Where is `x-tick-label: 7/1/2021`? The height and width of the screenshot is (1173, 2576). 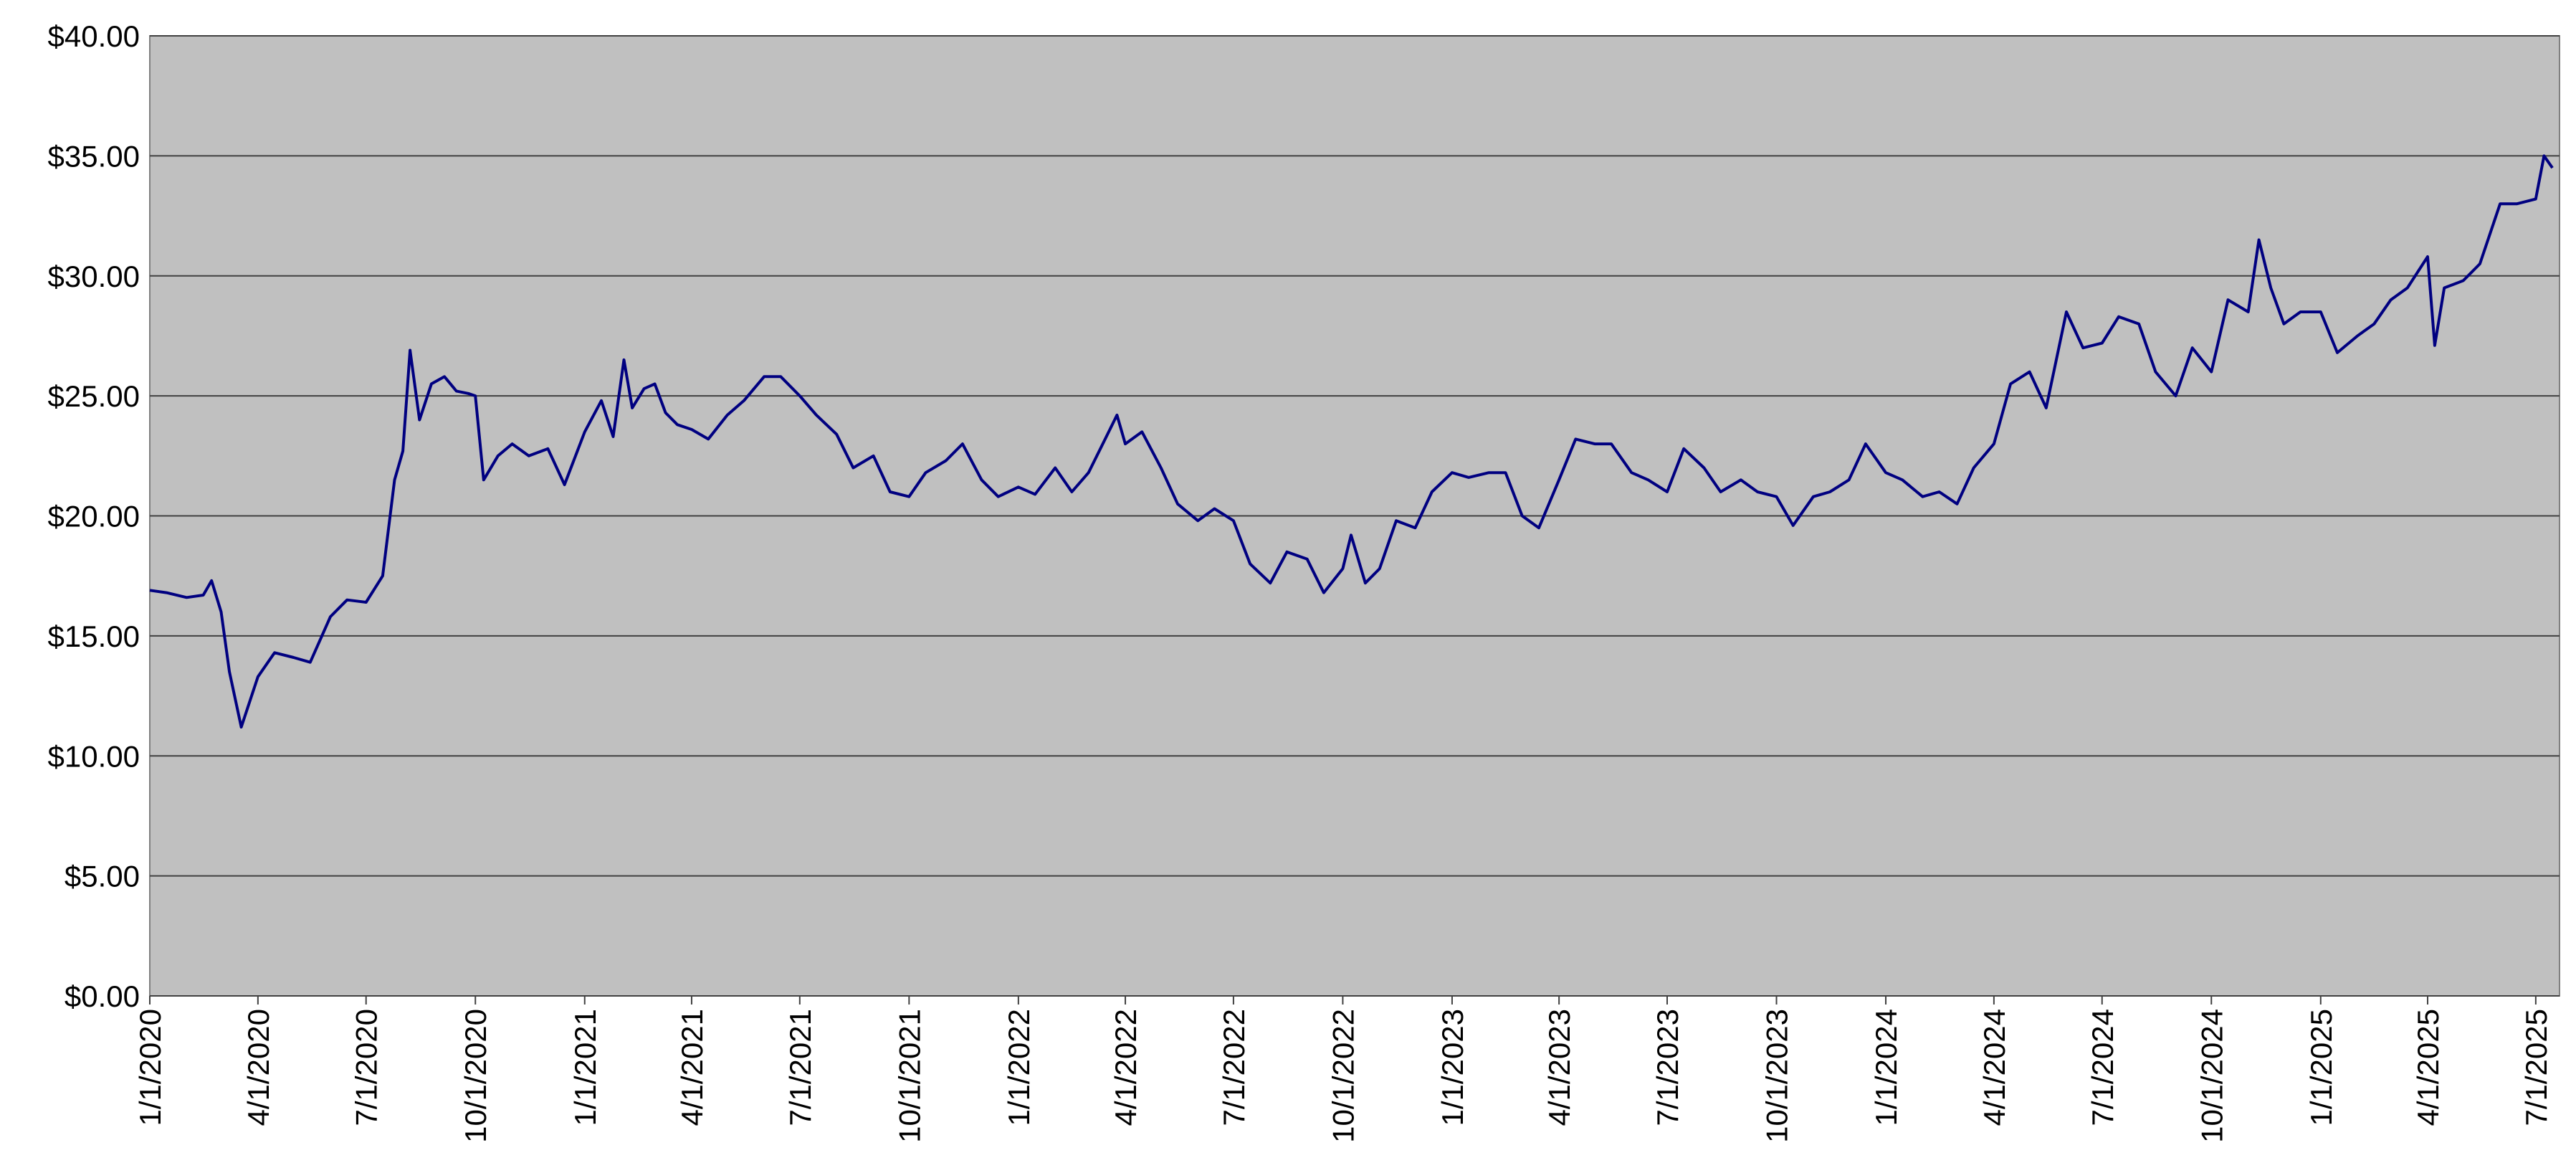 x-tick-label: 7/1/2021 is located at coordinates (800, 1068).